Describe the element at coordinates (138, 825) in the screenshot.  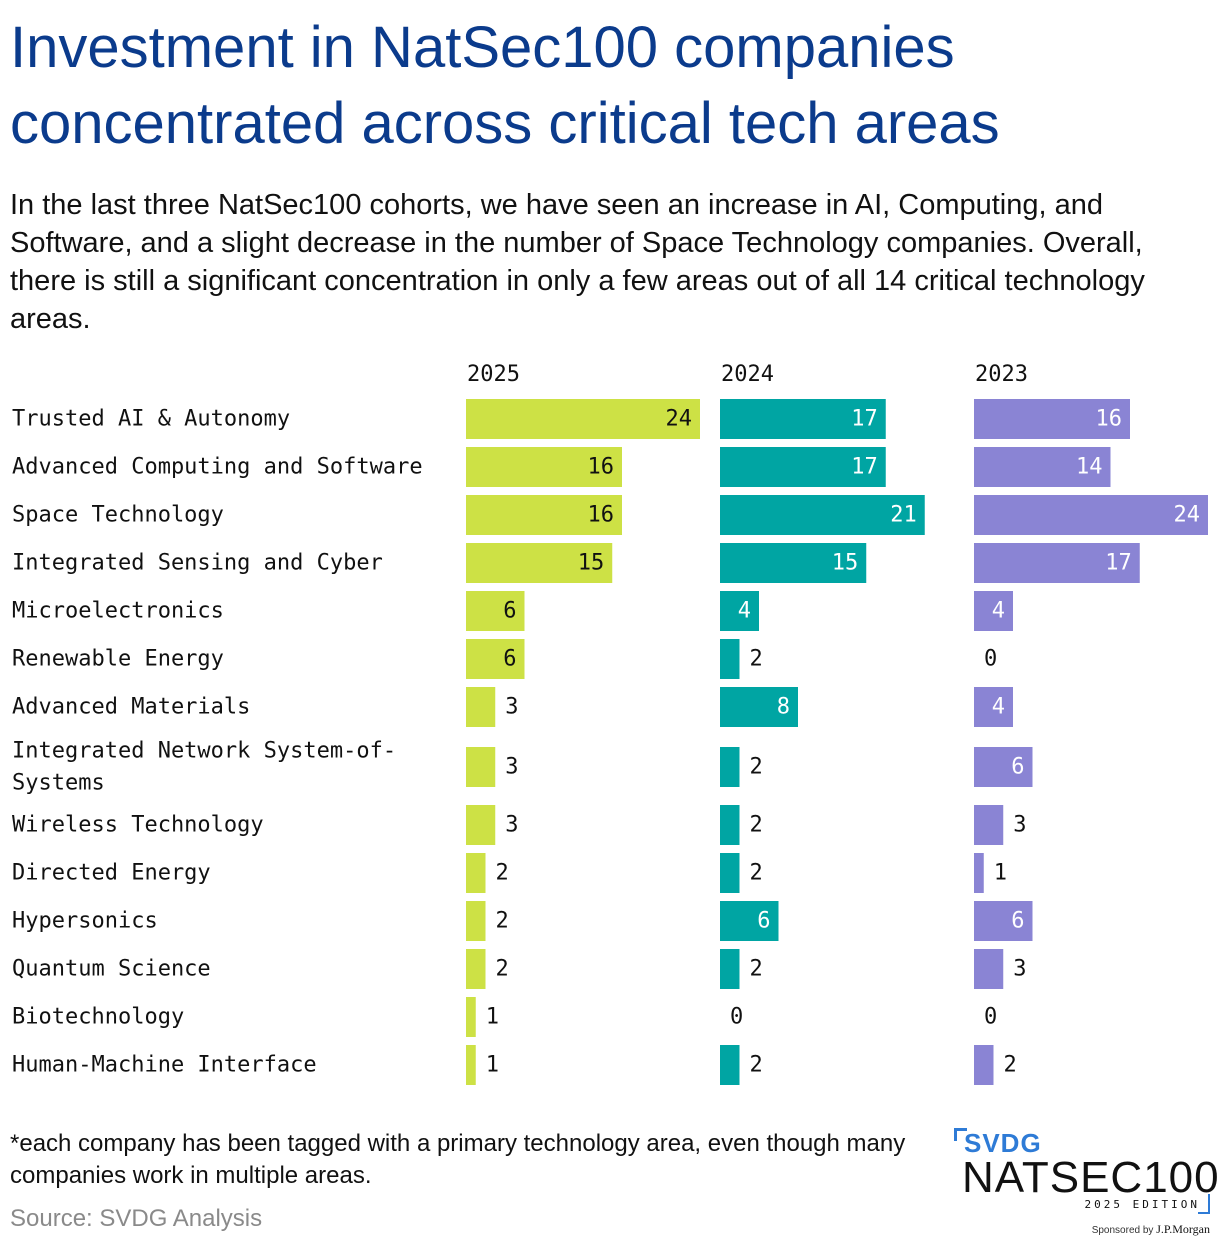
I see `category-label: Wireless Technology` at that location.